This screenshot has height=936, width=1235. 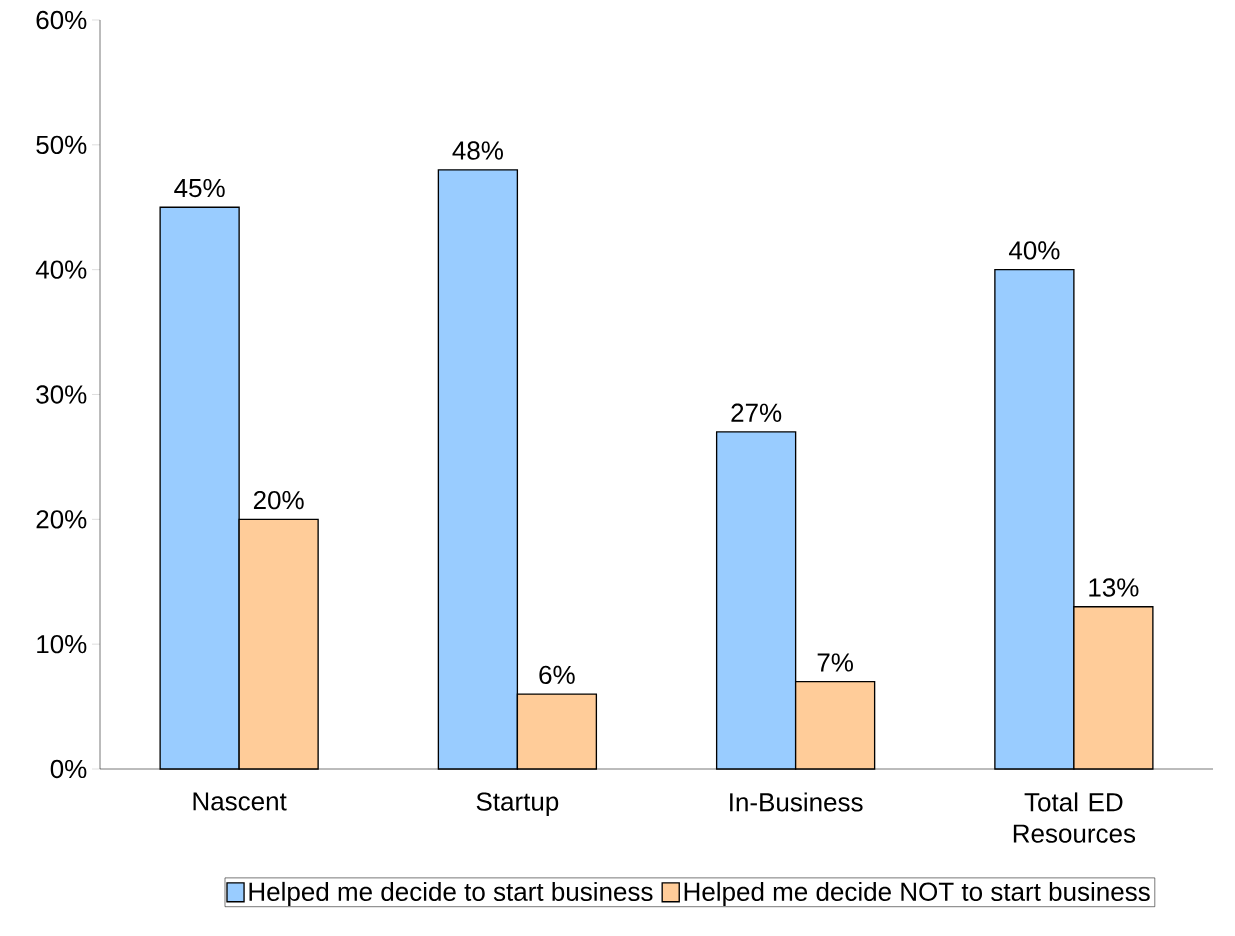 I want to click on y-tick-label: 0%, so click(x=68, y=769).